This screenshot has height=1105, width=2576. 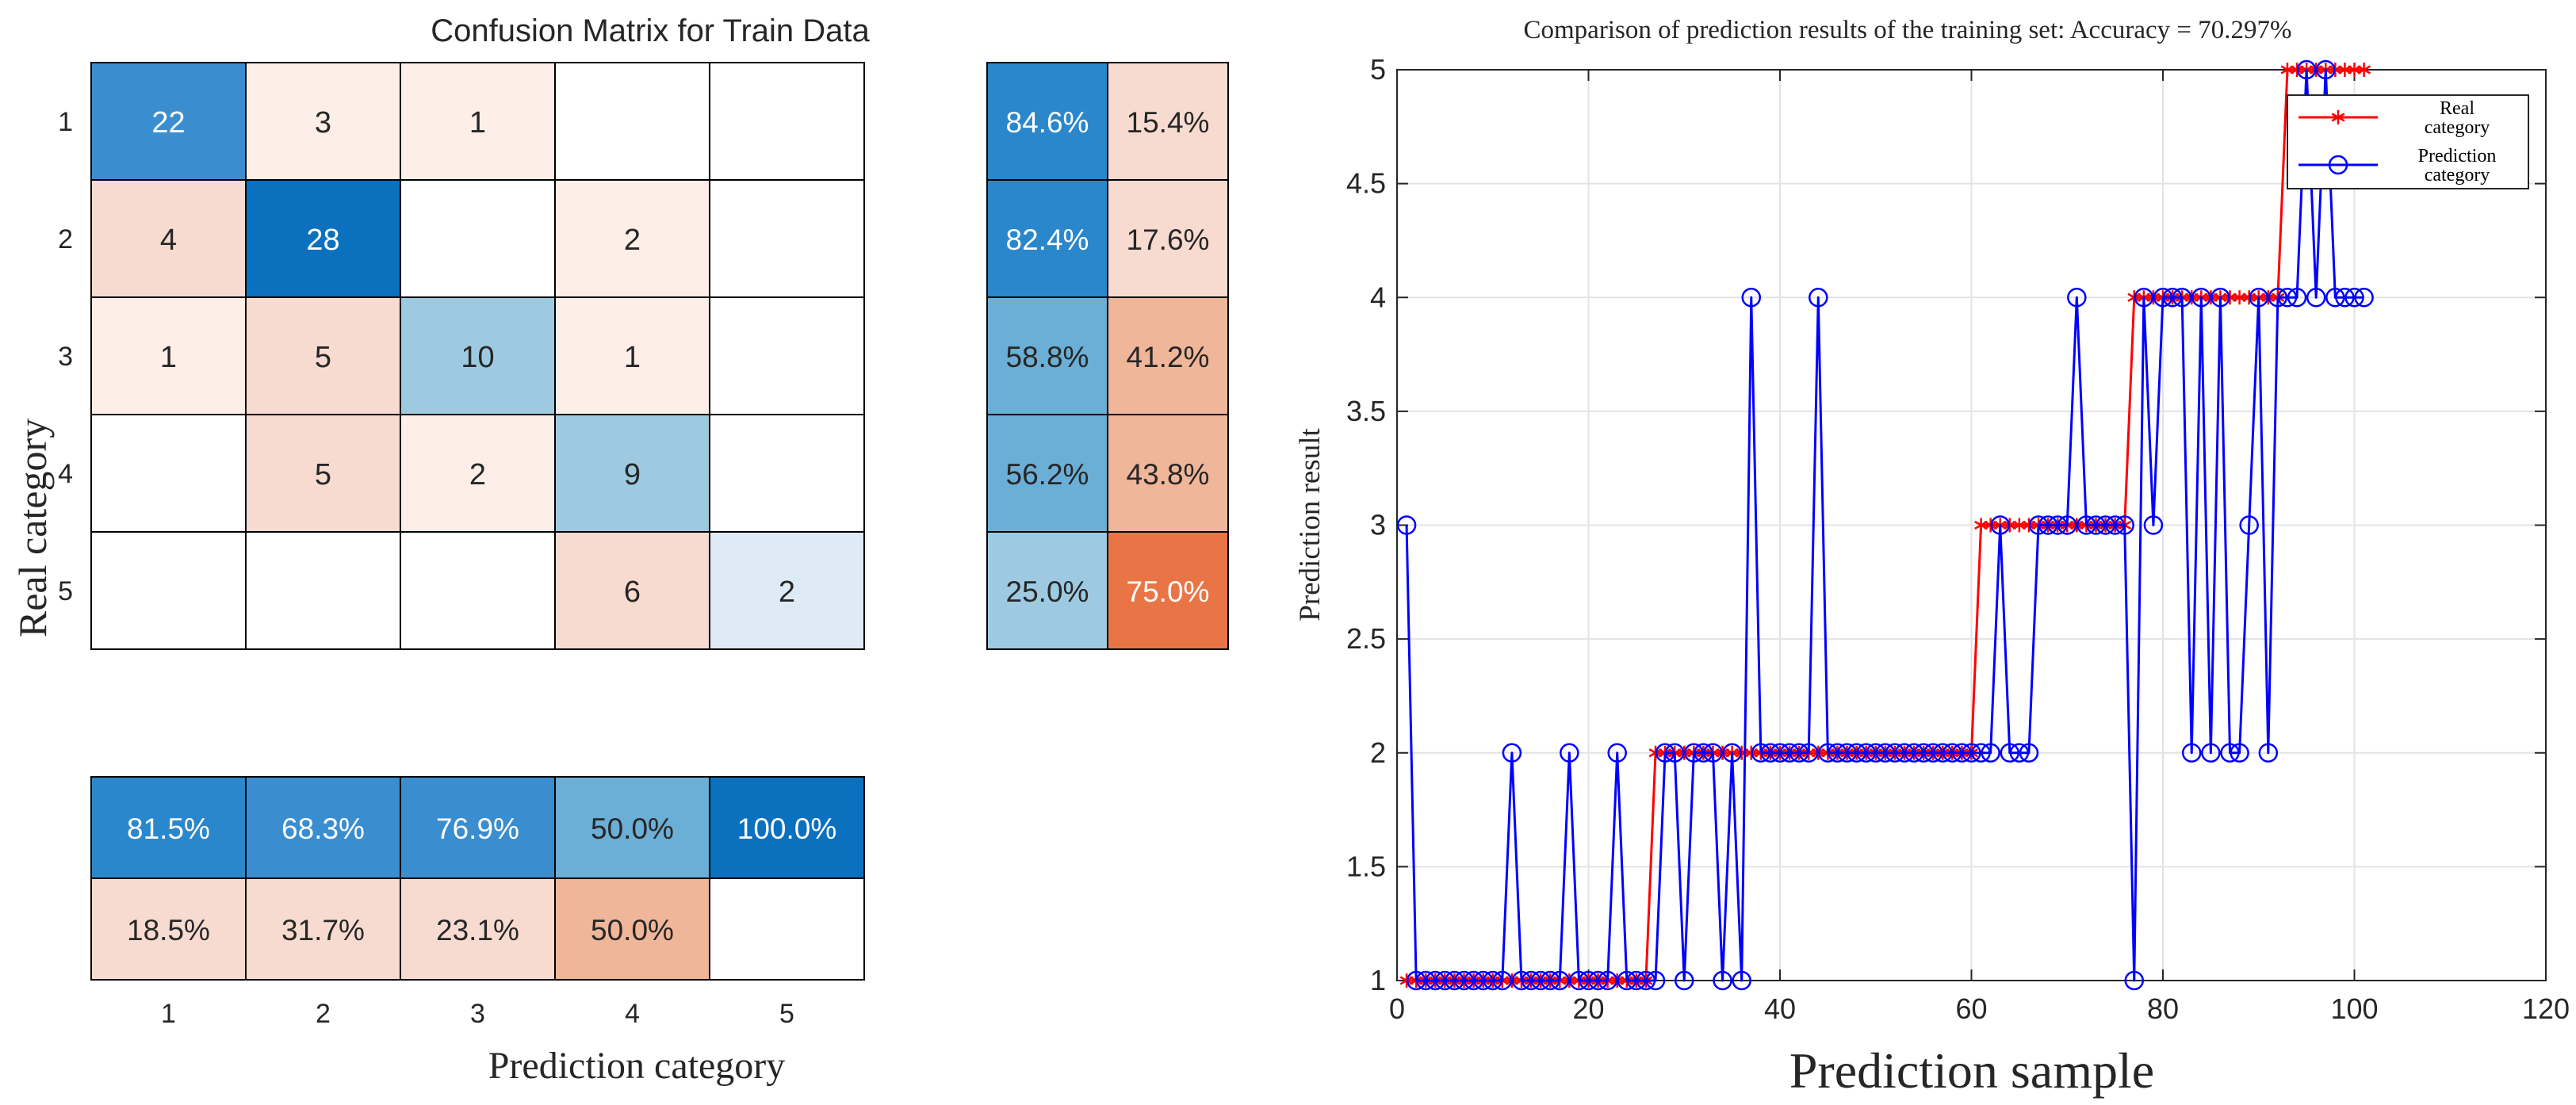 What do you see at coordinates (323, 929) in the screenshot?
I see `column-summary-incorrect-cell` at bounding box center [323, 929].